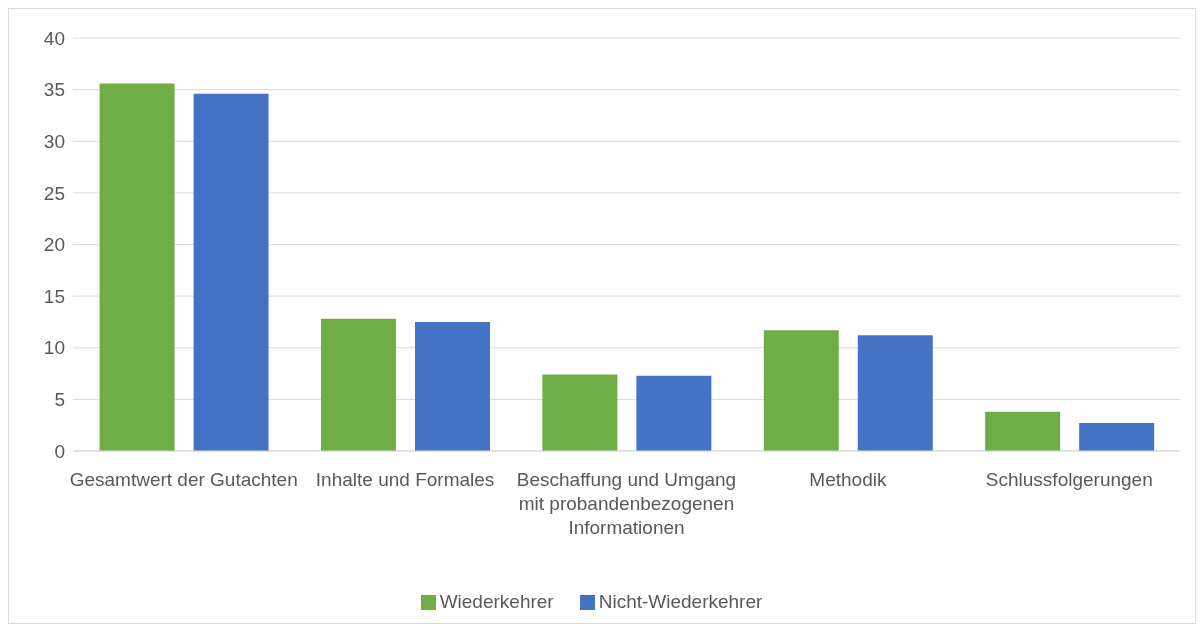  Describe the element at coordinates (54, 348) in the screenshot. I see `y-tick-label: 10` at that location.